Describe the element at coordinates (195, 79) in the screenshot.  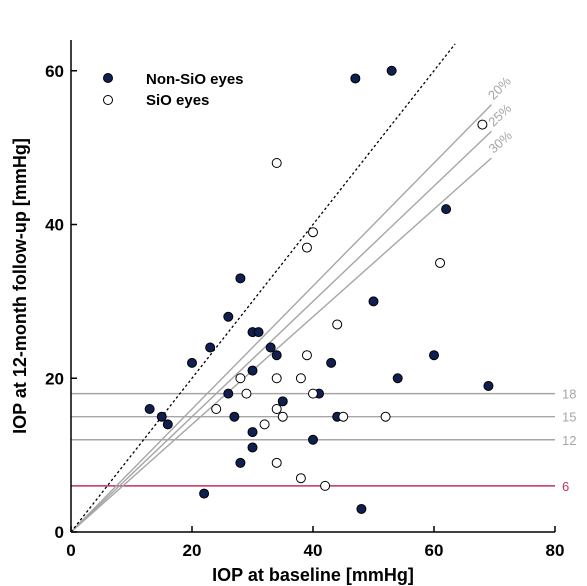
I see `legend-label-non-sio: Non-SiO eyes` at that location.